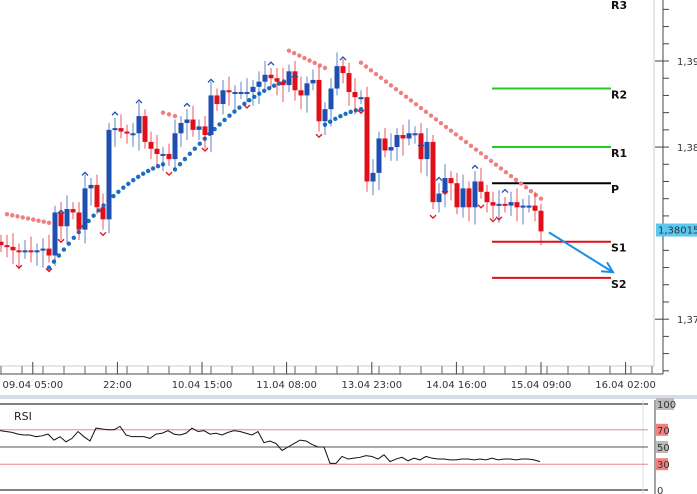  I want to click on rsi-tick-label: 70, so click(663, 431).